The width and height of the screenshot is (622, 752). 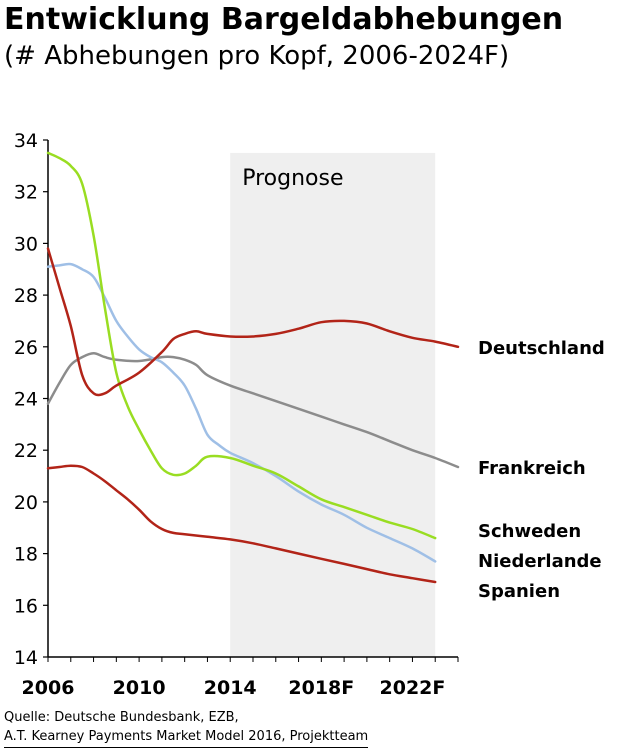 What do you see at coordinates (26, 503) in the screenshot?
I see `y-tick-label: 20` at bounding box center [26, 503].